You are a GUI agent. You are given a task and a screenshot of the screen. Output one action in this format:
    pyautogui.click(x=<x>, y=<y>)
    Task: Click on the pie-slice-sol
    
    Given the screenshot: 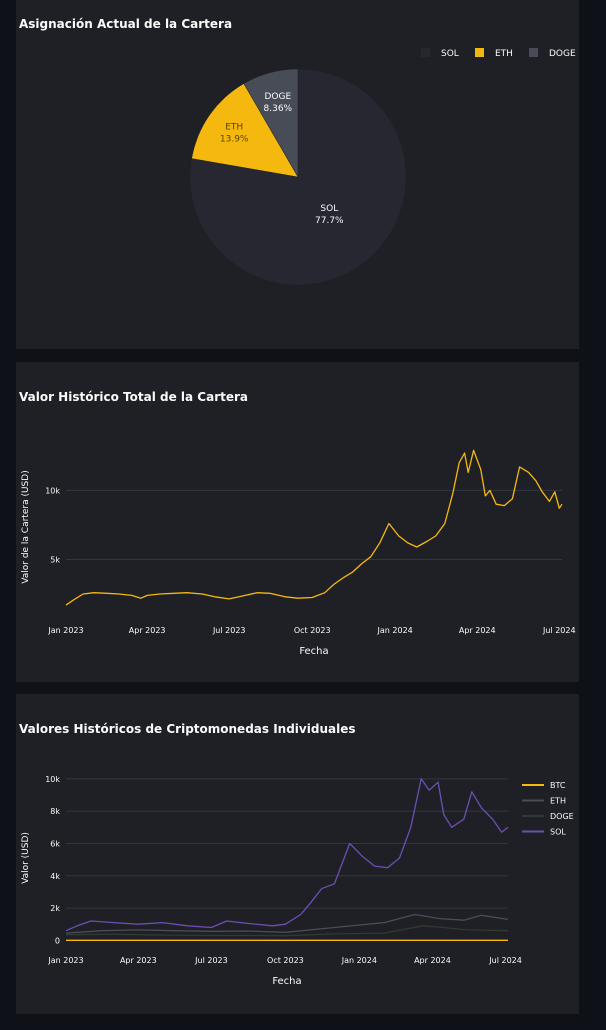 What is the action you would take?
    pyautogui.click(x=298, y=177)
    